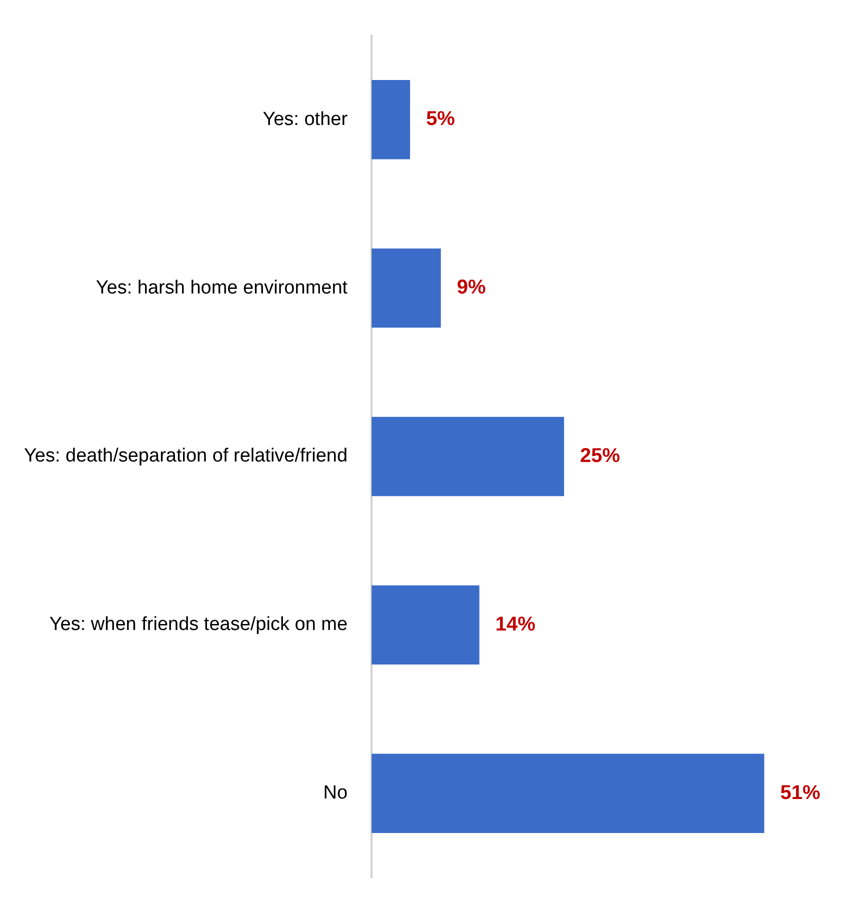  I want to click on data-label: 5%, so click(441, 119).